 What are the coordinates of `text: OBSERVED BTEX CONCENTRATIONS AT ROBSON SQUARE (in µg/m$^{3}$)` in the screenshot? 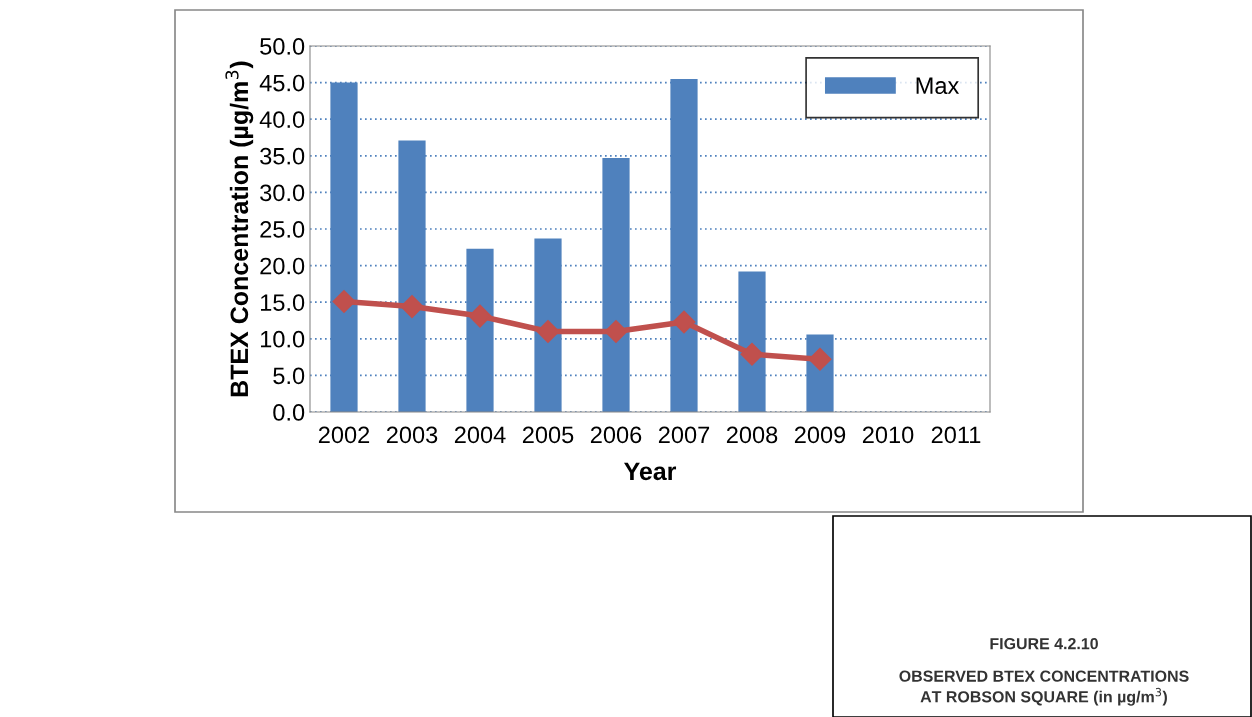 It's located at (1044, 688).